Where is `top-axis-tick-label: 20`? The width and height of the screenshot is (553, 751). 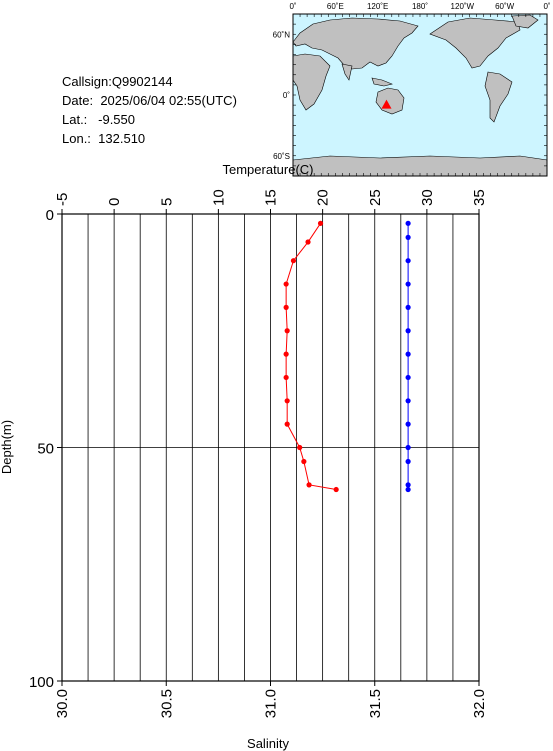 top-axis-tick-label: 20 is located at coordinates (323, 197).